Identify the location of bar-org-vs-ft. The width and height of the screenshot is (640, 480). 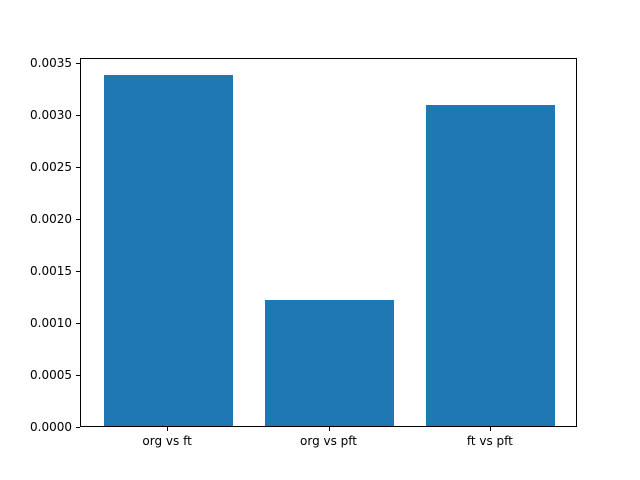
(168, 250).